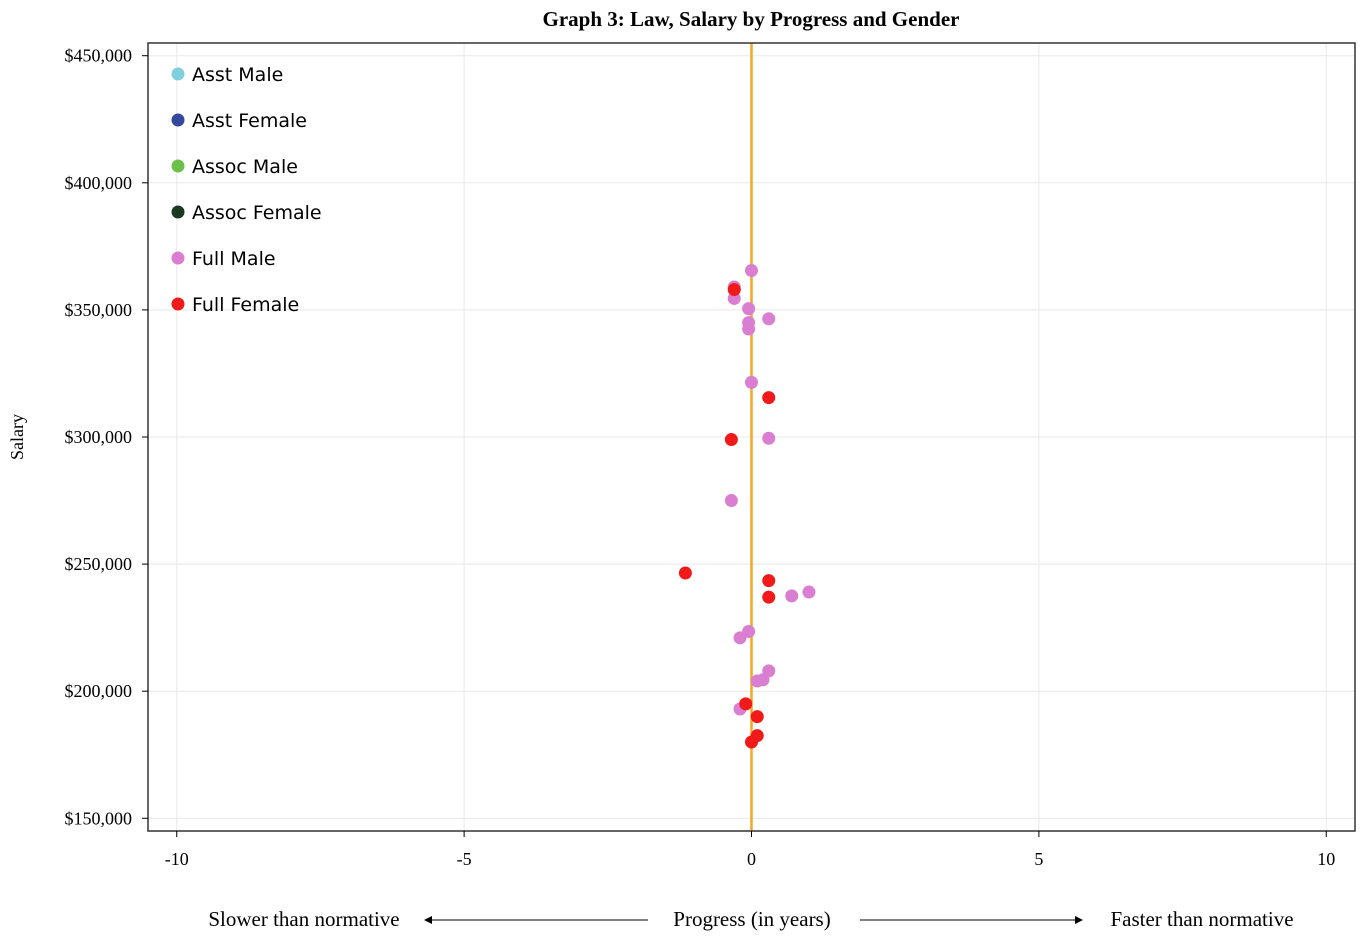 This screenshot has height=938, width=1364. Describe the element at coordinates (249, 121) in the screenshot. I see `legend-label-asst-female: Asst Female` at that location.